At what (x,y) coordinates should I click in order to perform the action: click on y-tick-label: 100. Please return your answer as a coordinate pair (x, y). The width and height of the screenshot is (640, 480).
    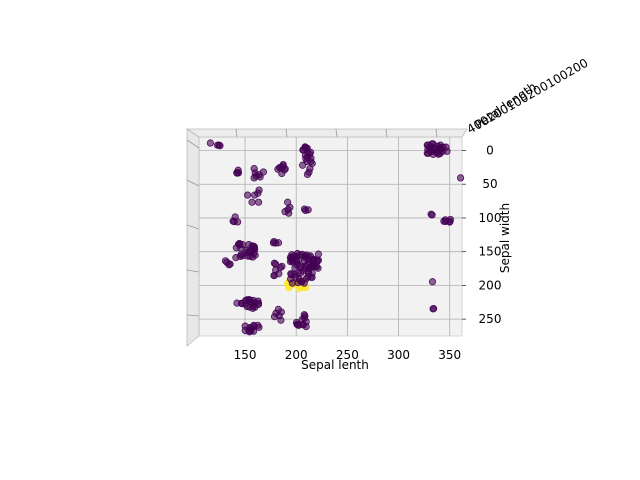
    Looking at the image, I should click on (490, 218).